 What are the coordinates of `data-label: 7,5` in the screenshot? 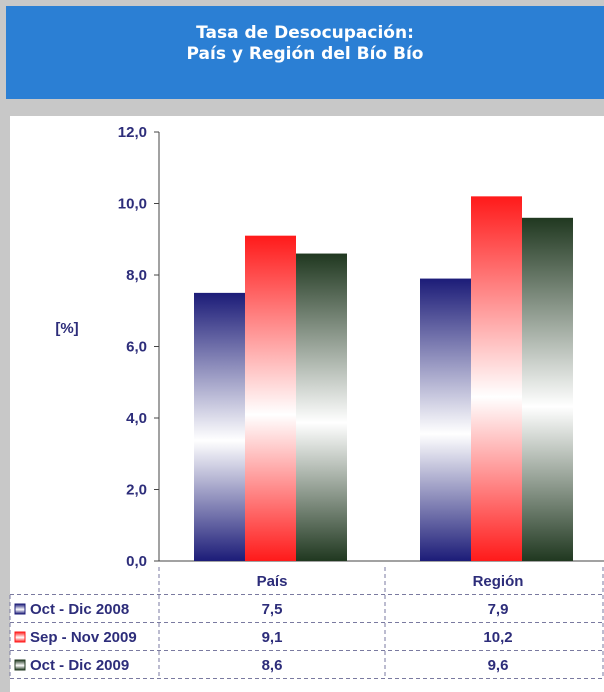 It's located at (272, 609).